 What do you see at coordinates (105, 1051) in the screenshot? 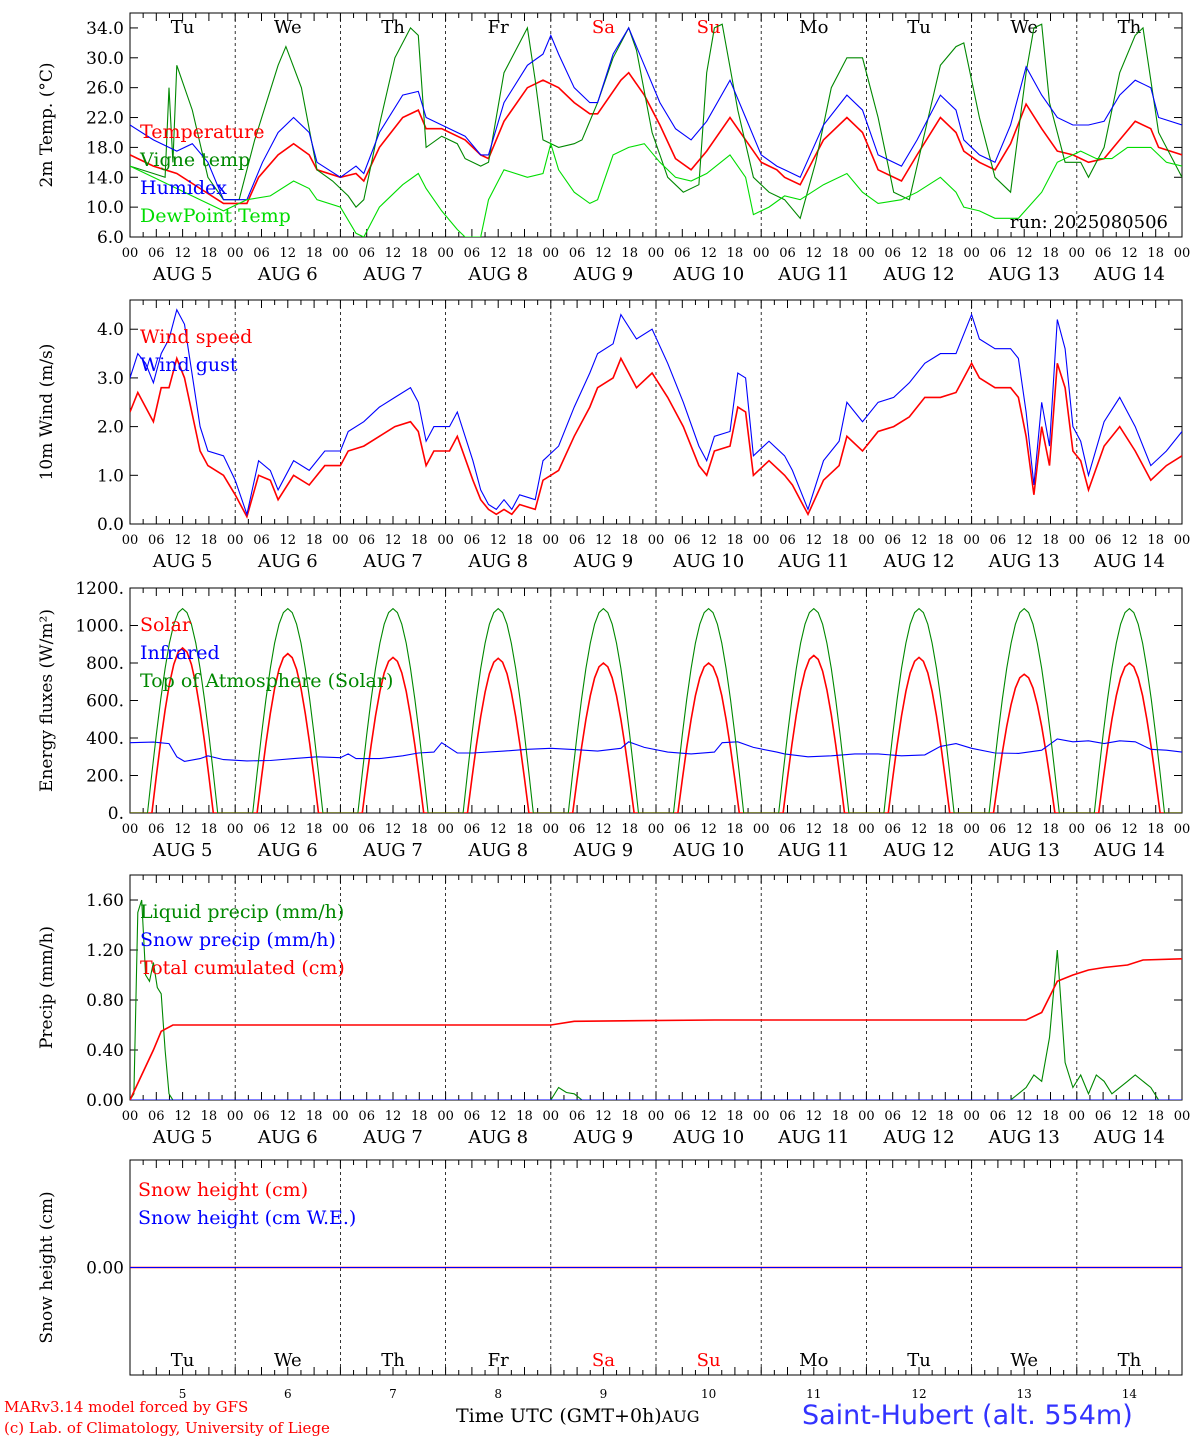
I see `y-tick-label: 0.40` at bounding box center [105, 1051].